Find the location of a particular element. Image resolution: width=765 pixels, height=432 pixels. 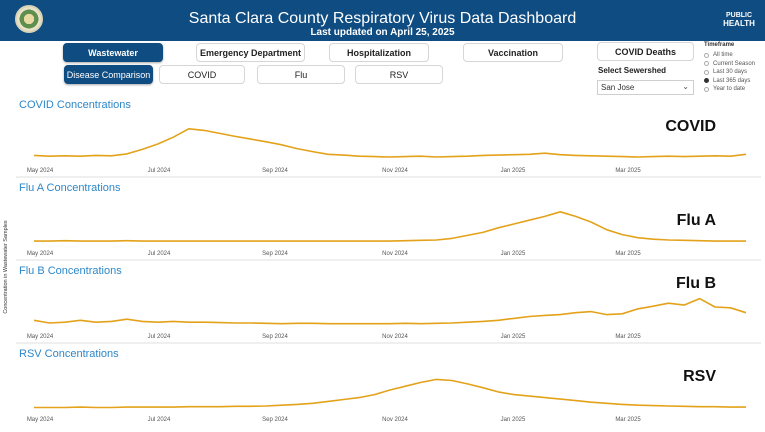

panel-title: RSV Concentrations is located at coordinates (69, 354).